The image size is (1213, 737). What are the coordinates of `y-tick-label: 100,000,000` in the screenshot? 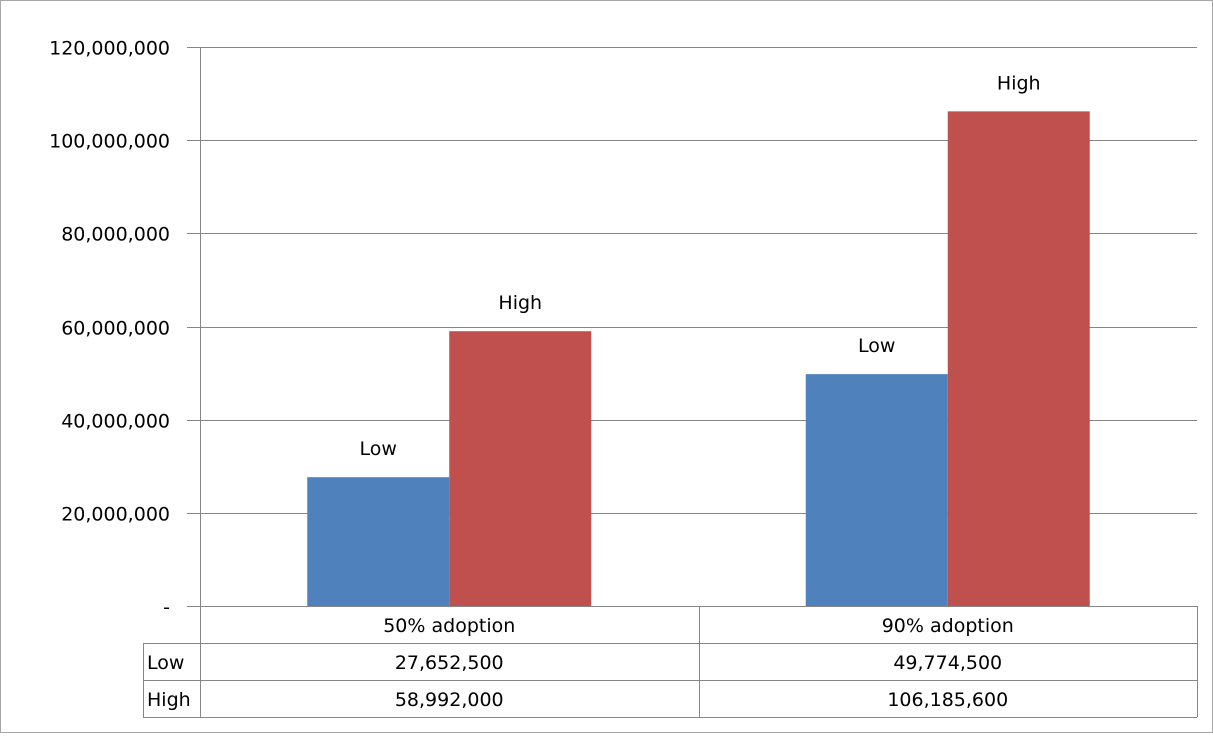 It's located at (109, 142).